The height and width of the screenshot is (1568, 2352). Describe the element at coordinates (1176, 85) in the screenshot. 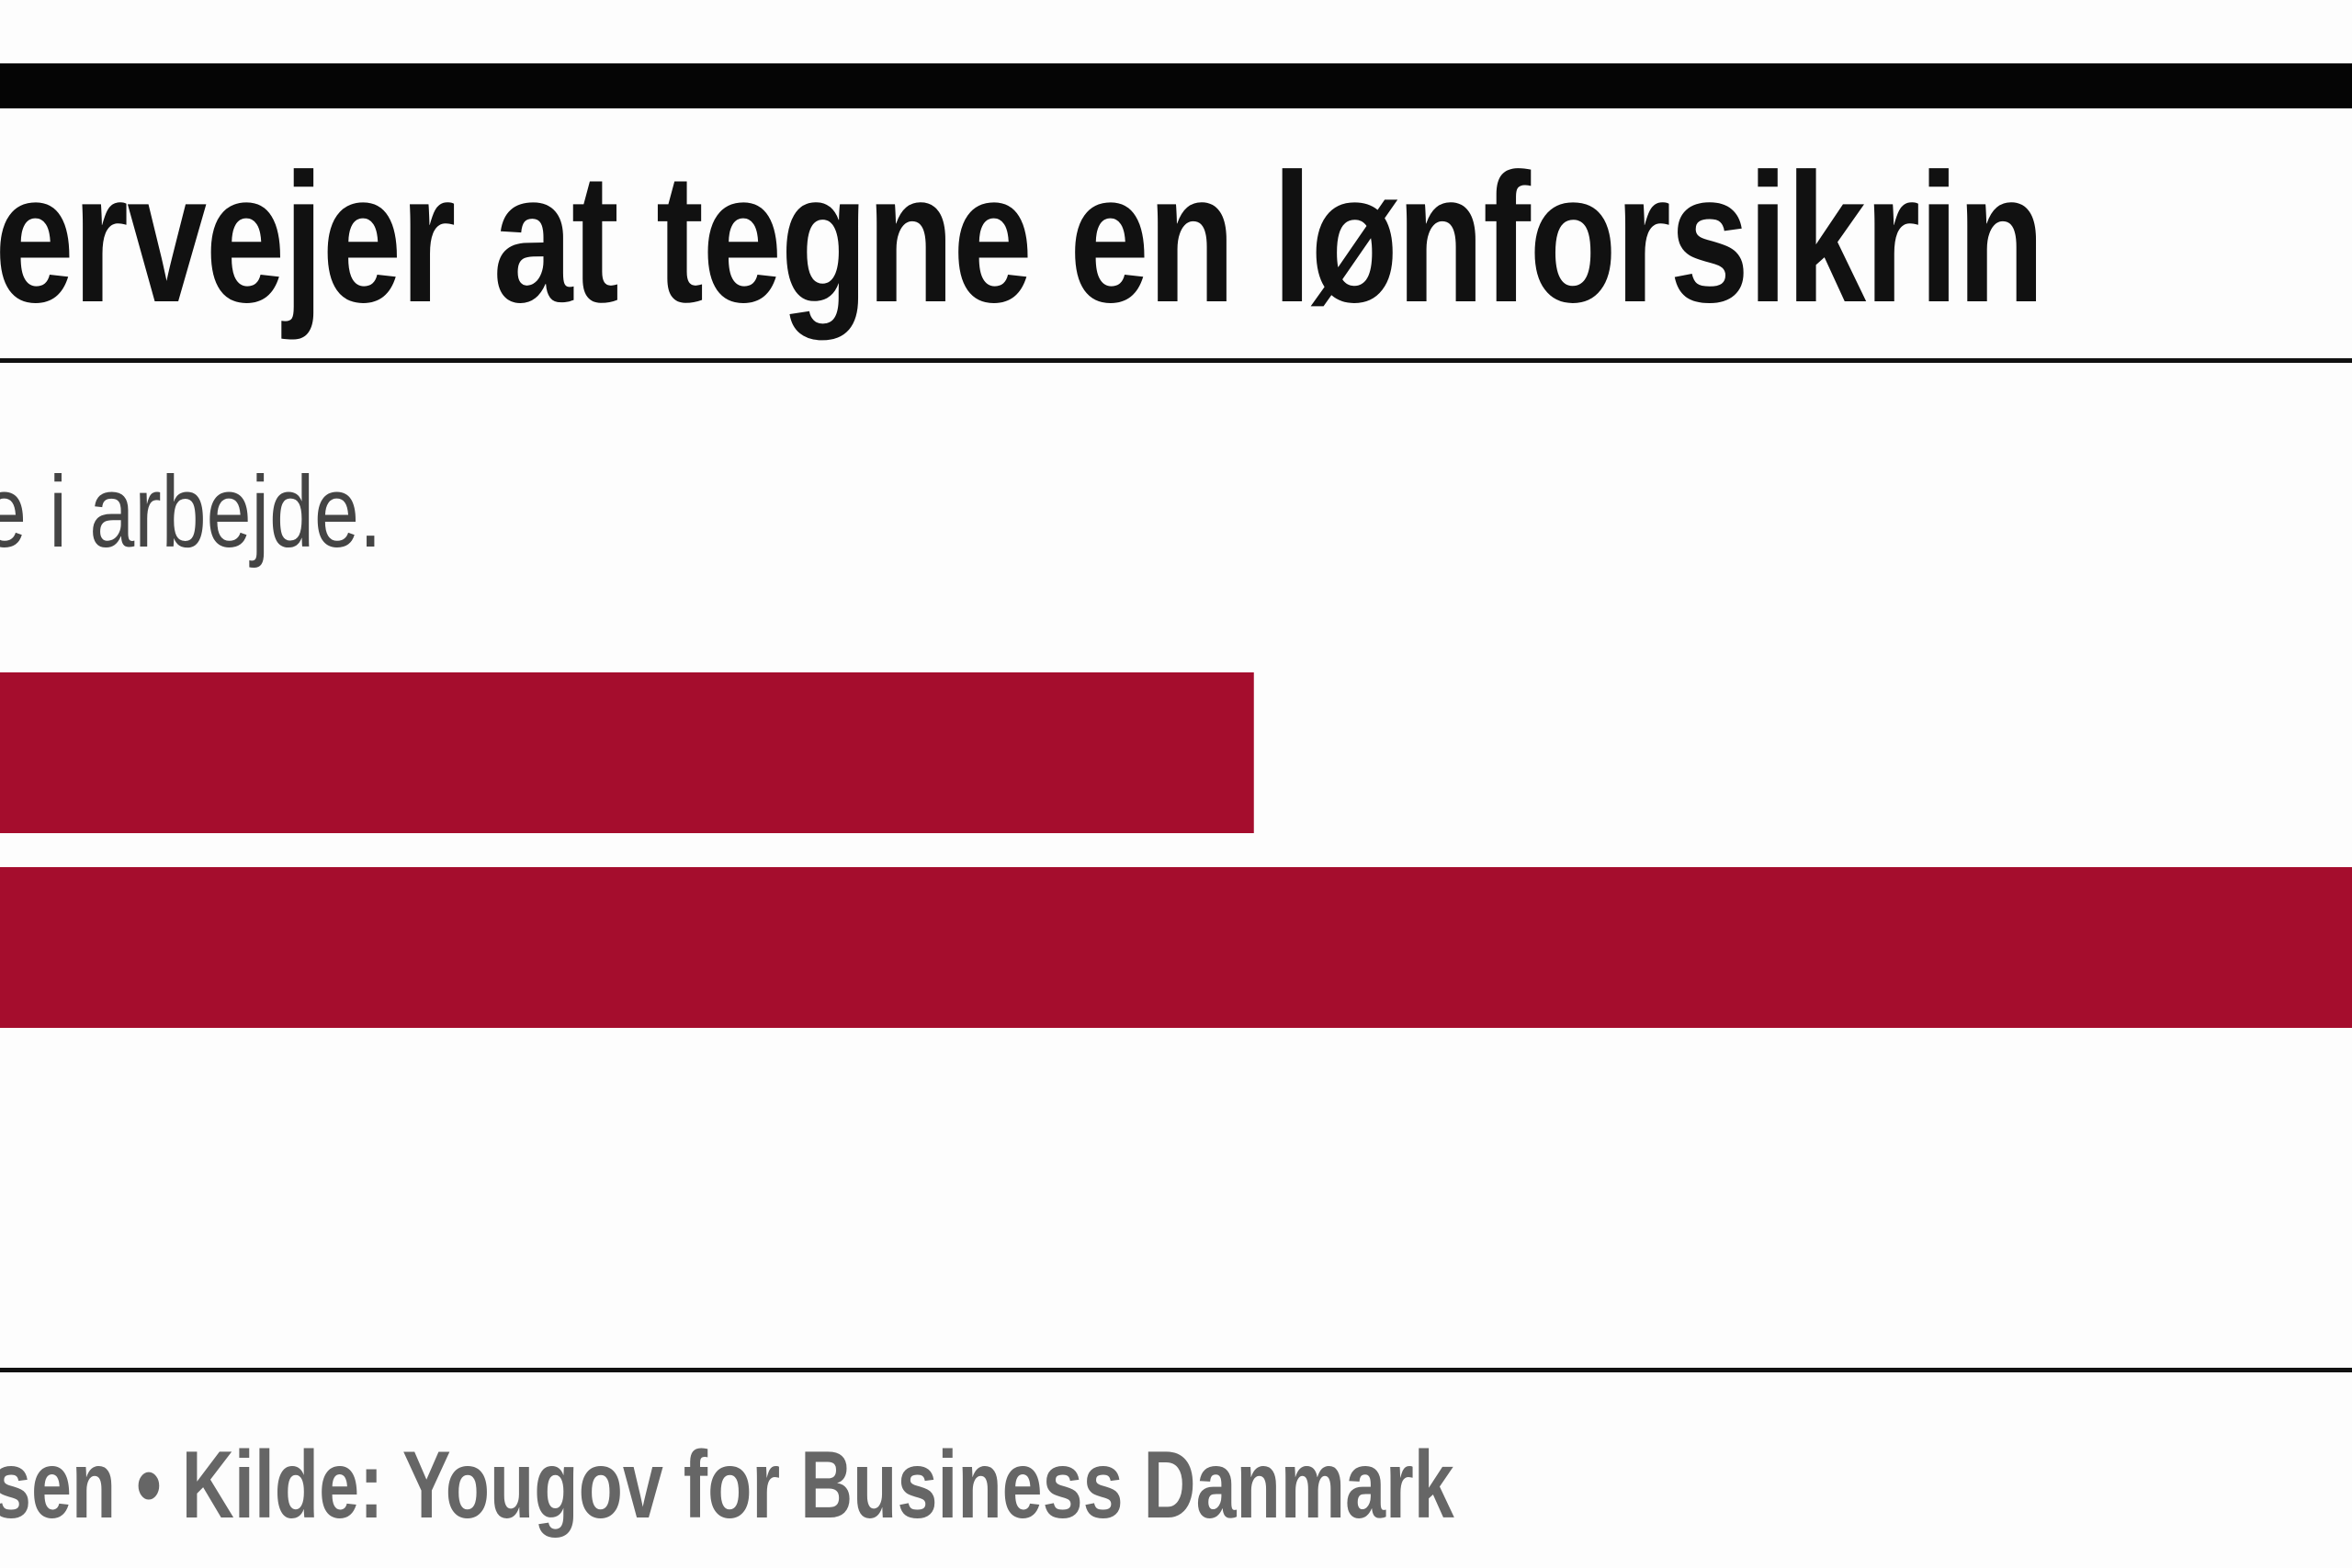

I see `top-rule` at that location.